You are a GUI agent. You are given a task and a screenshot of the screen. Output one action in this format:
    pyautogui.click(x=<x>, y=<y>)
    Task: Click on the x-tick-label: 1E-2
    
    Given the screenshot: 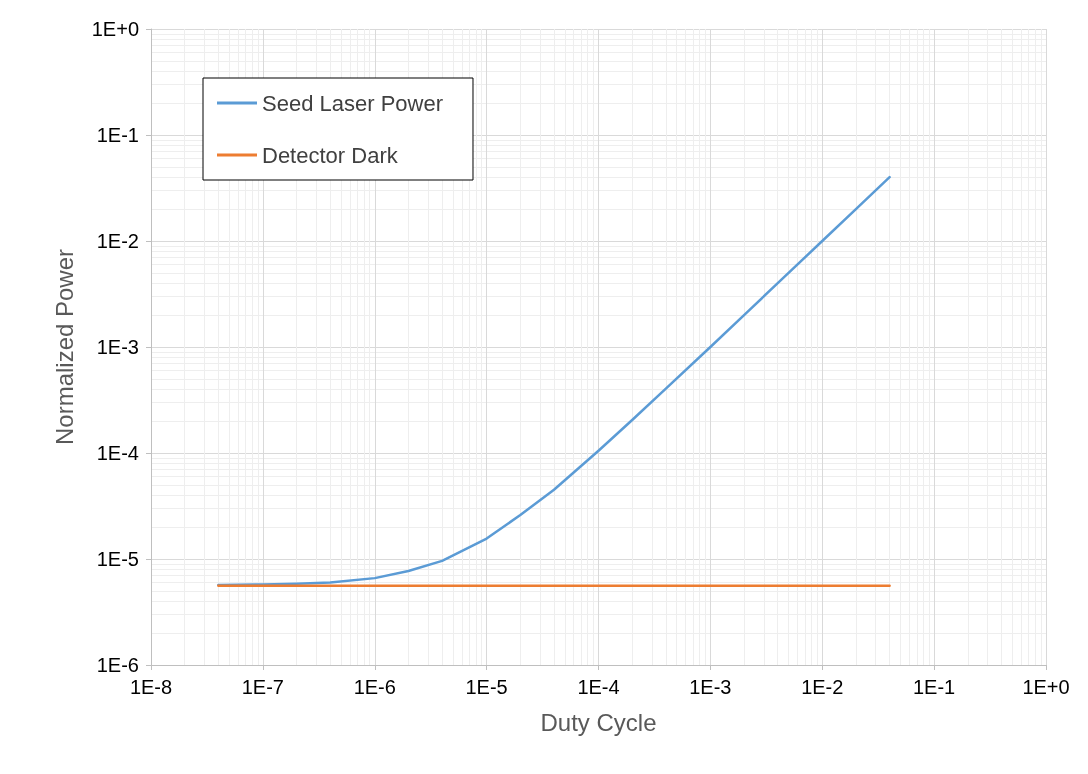 What is the action you would take?
    pyautogui.click(x=822, y=687)
    